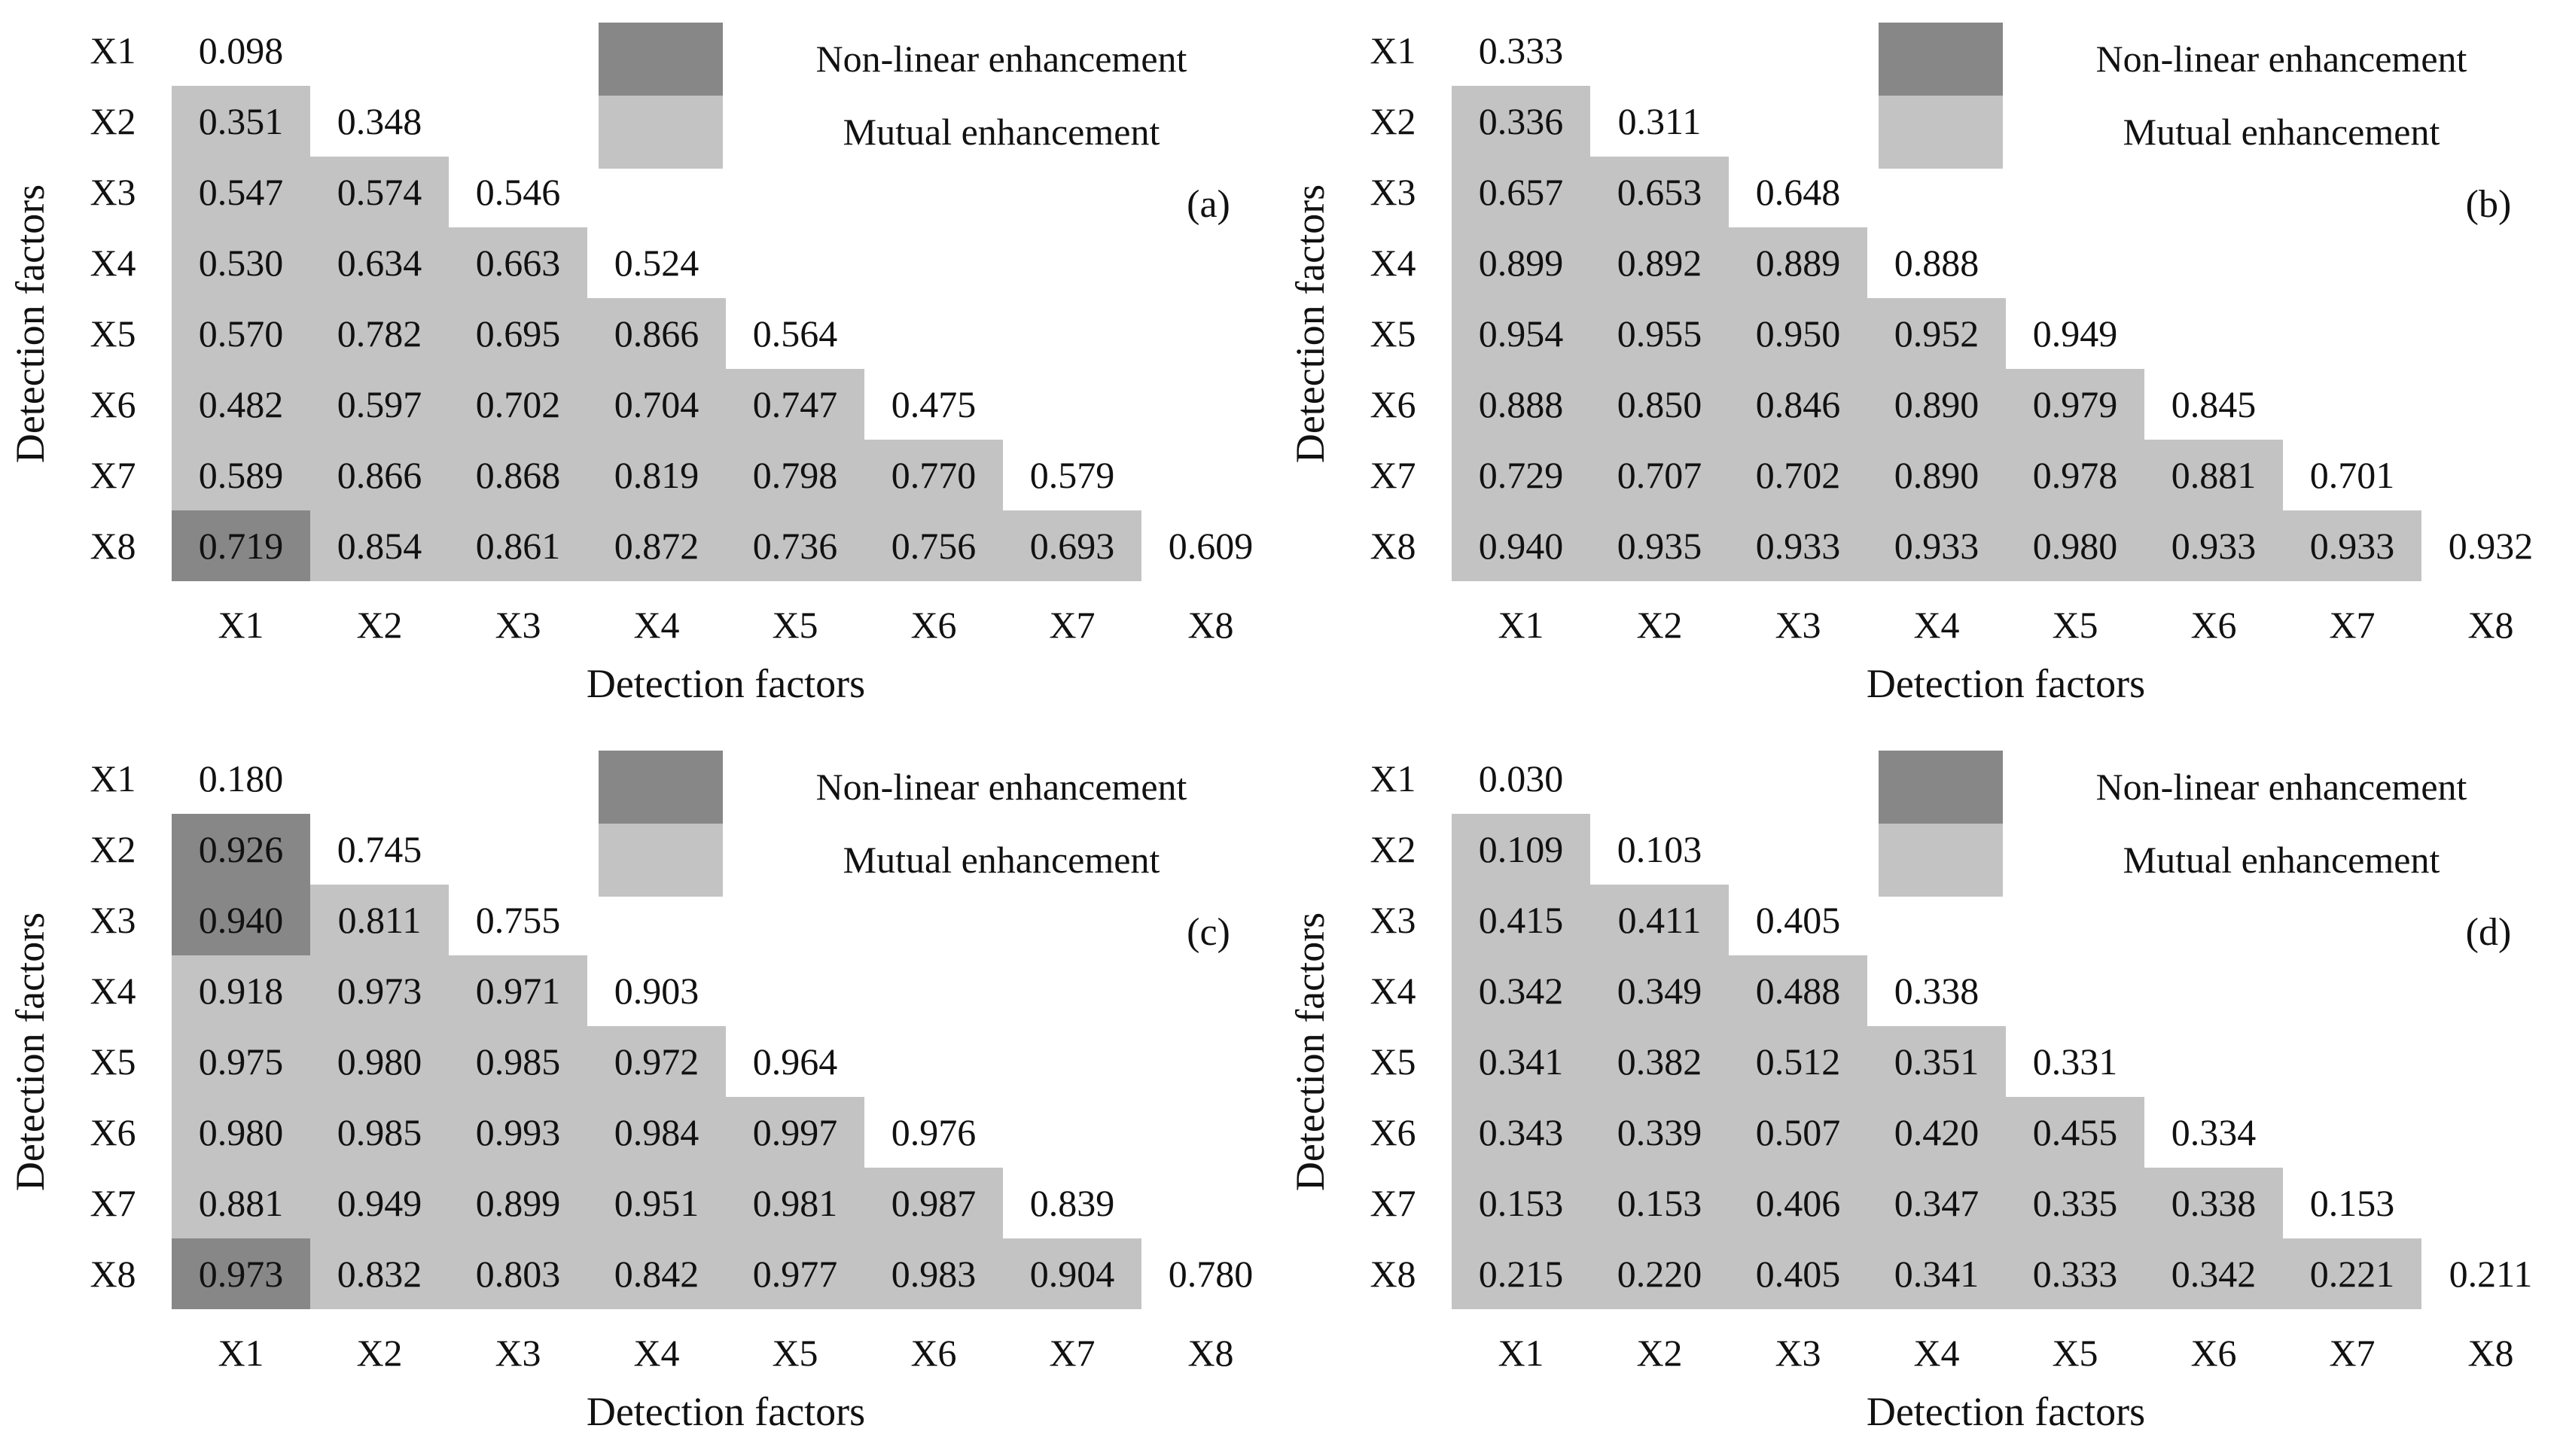 The height and width of the screenshot is (1456, 2560). Describe the element at coordinates (2075, 1274) in the screenshot. I see `cell-X8-X5: 0.333` at that location.